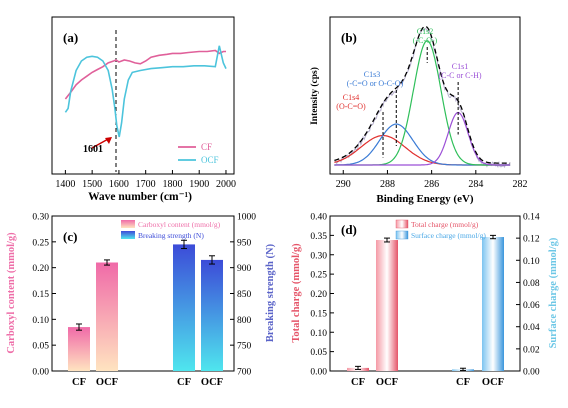 The width and height of the screenshot is (568, 408). What do you see at coordinates (445, 224) in the screenshot?
I see `legend-total-label: Total charge (mmol/g)` at bounding box center [445, 224].